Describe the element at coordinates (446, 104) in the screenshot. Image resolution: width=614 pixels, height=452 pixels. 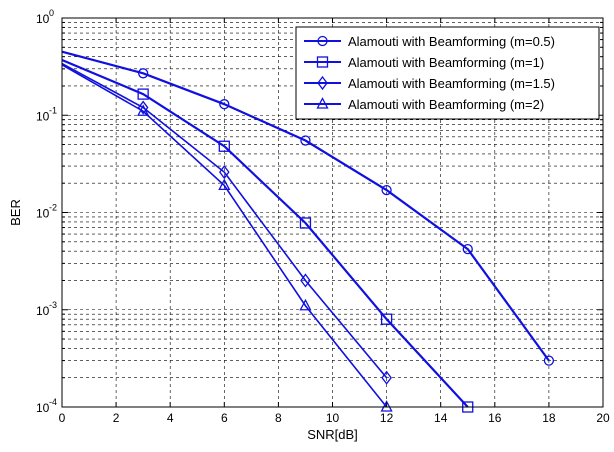
I see `legend-label: Alamouti with Beamforming (m=2)` at that location.